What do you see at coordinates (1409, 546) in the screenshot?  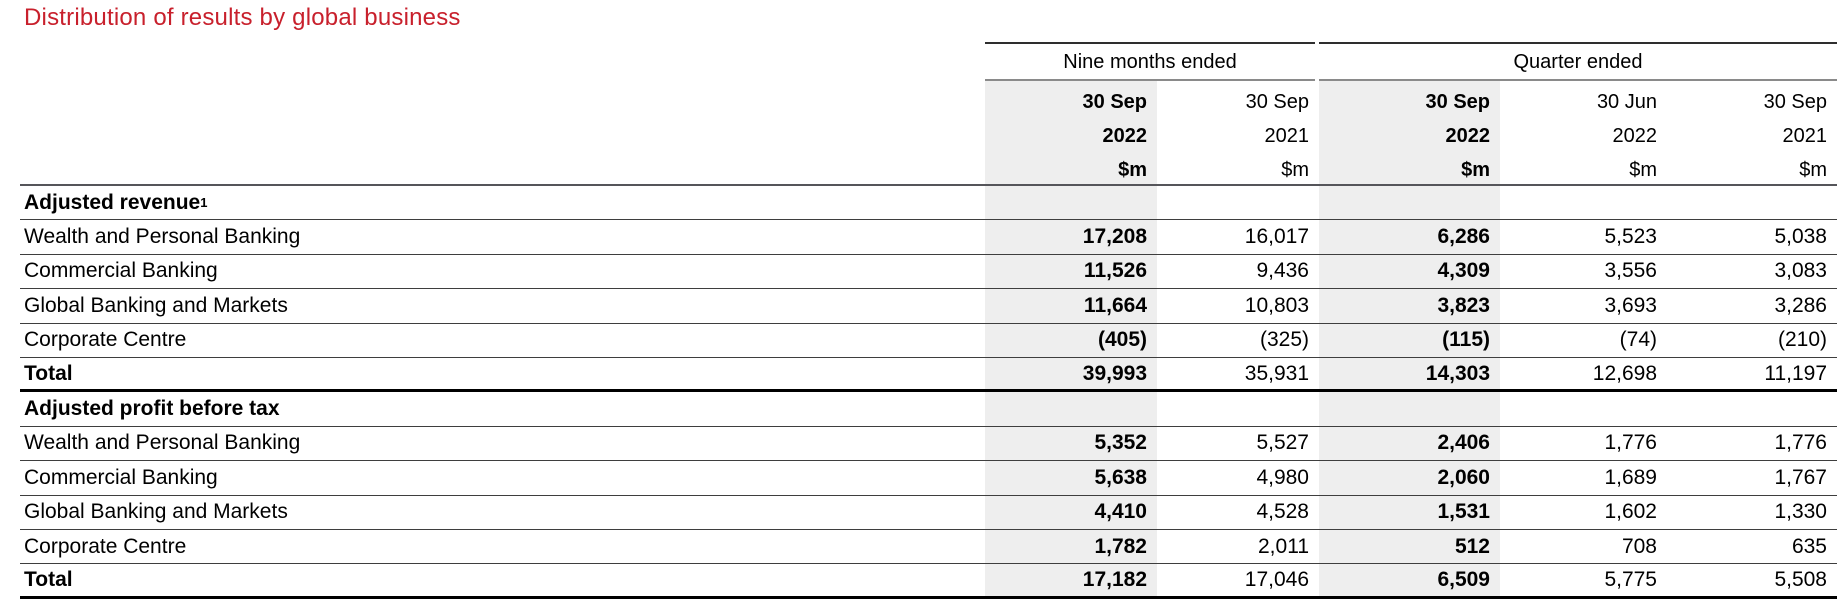 I see `value-cell: 512` at bounding box center [1409, 546].